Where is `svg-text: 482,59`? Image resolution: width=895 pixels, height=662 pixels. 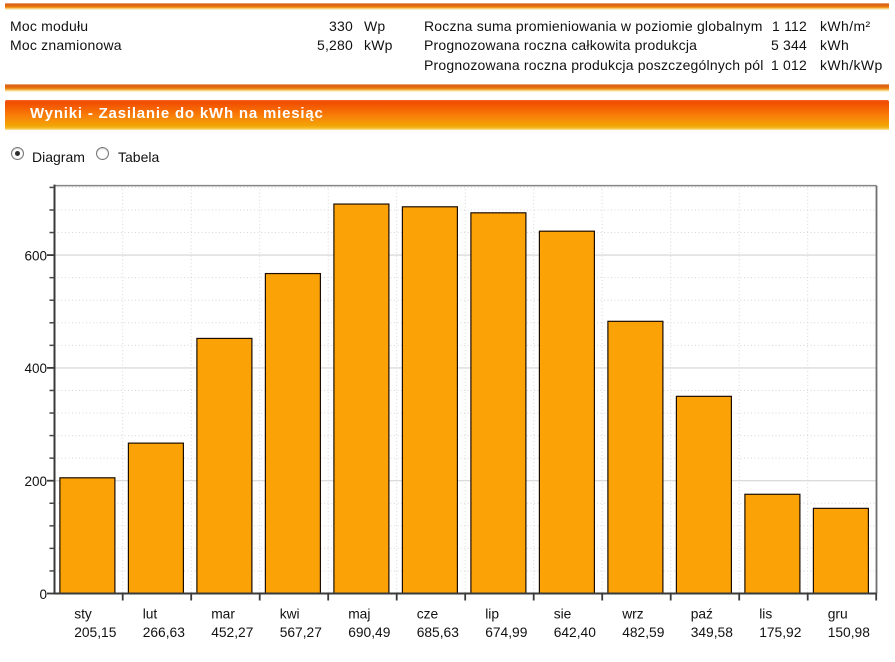
svg-text: 482,59 is located at coordinates (643, 632).